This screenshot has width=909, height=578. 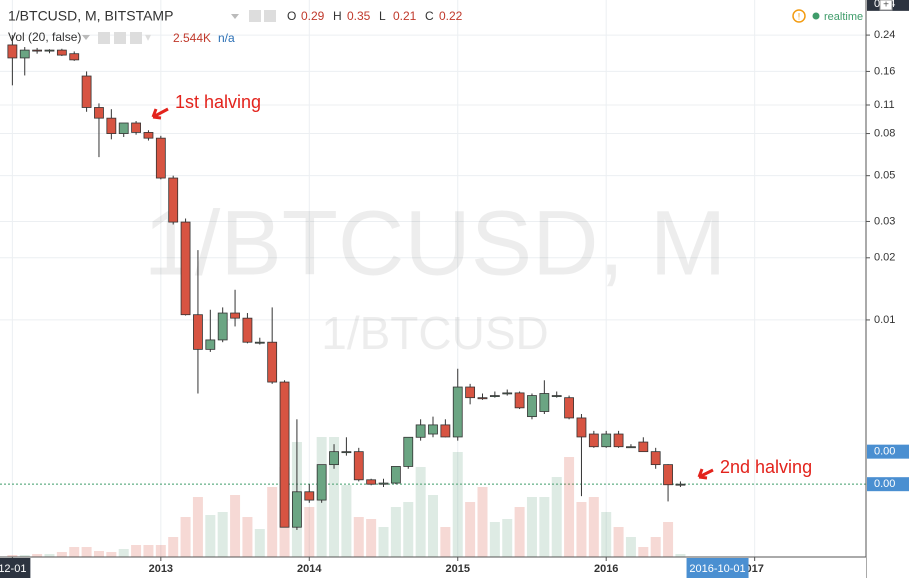 What do you see at coordinates (884, 105) in the screenshot?
I see `y-tick-label: 0.11` at bounding box center [884, 105].